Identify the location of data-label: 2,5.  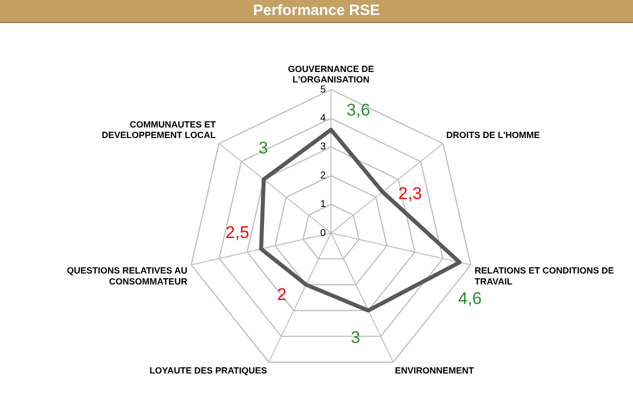
(238, 232).